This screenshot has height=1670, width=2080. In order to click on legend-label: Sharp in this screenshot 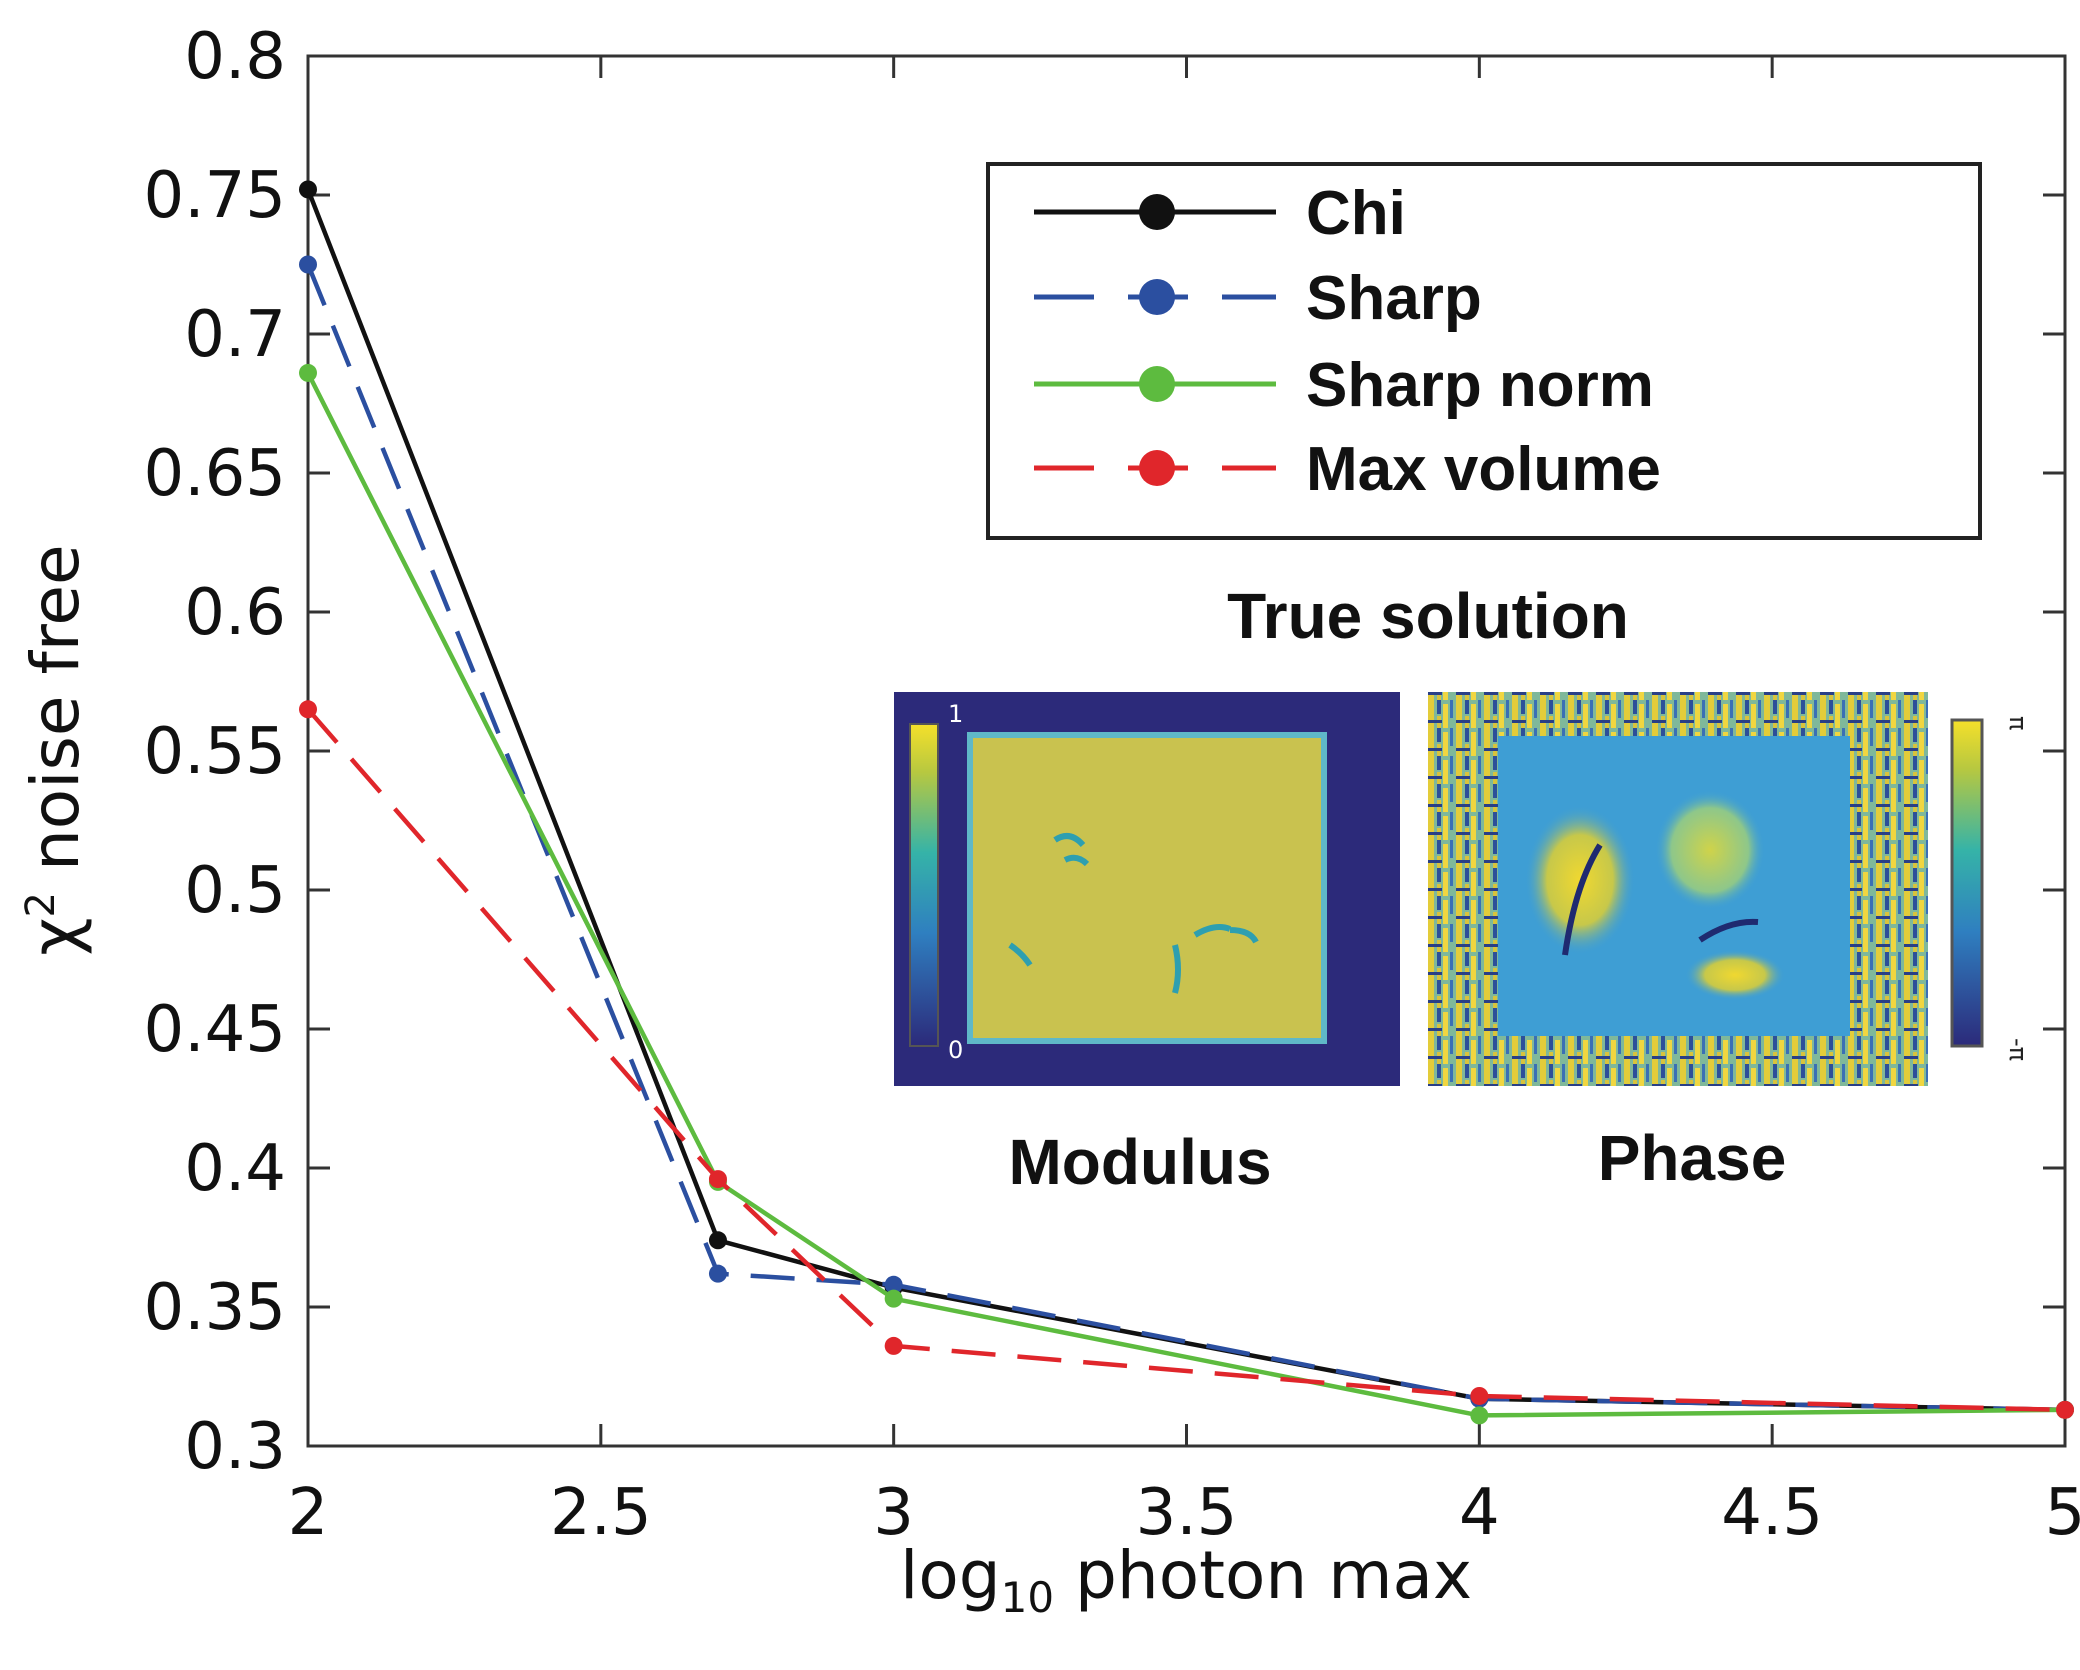, I will do `click(1394, 298)`.